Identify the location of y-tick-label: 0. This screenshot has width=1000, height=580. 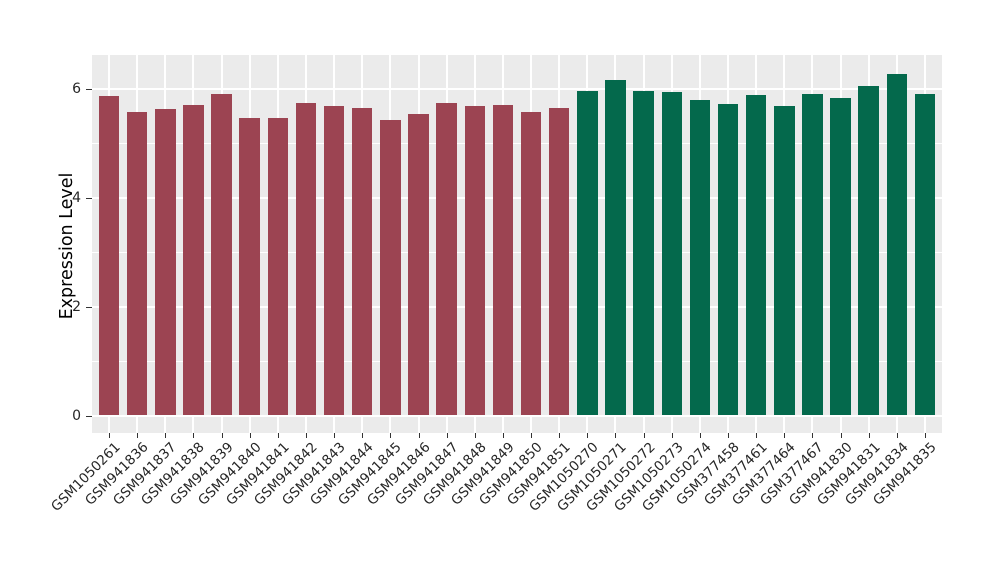
(76, 415).